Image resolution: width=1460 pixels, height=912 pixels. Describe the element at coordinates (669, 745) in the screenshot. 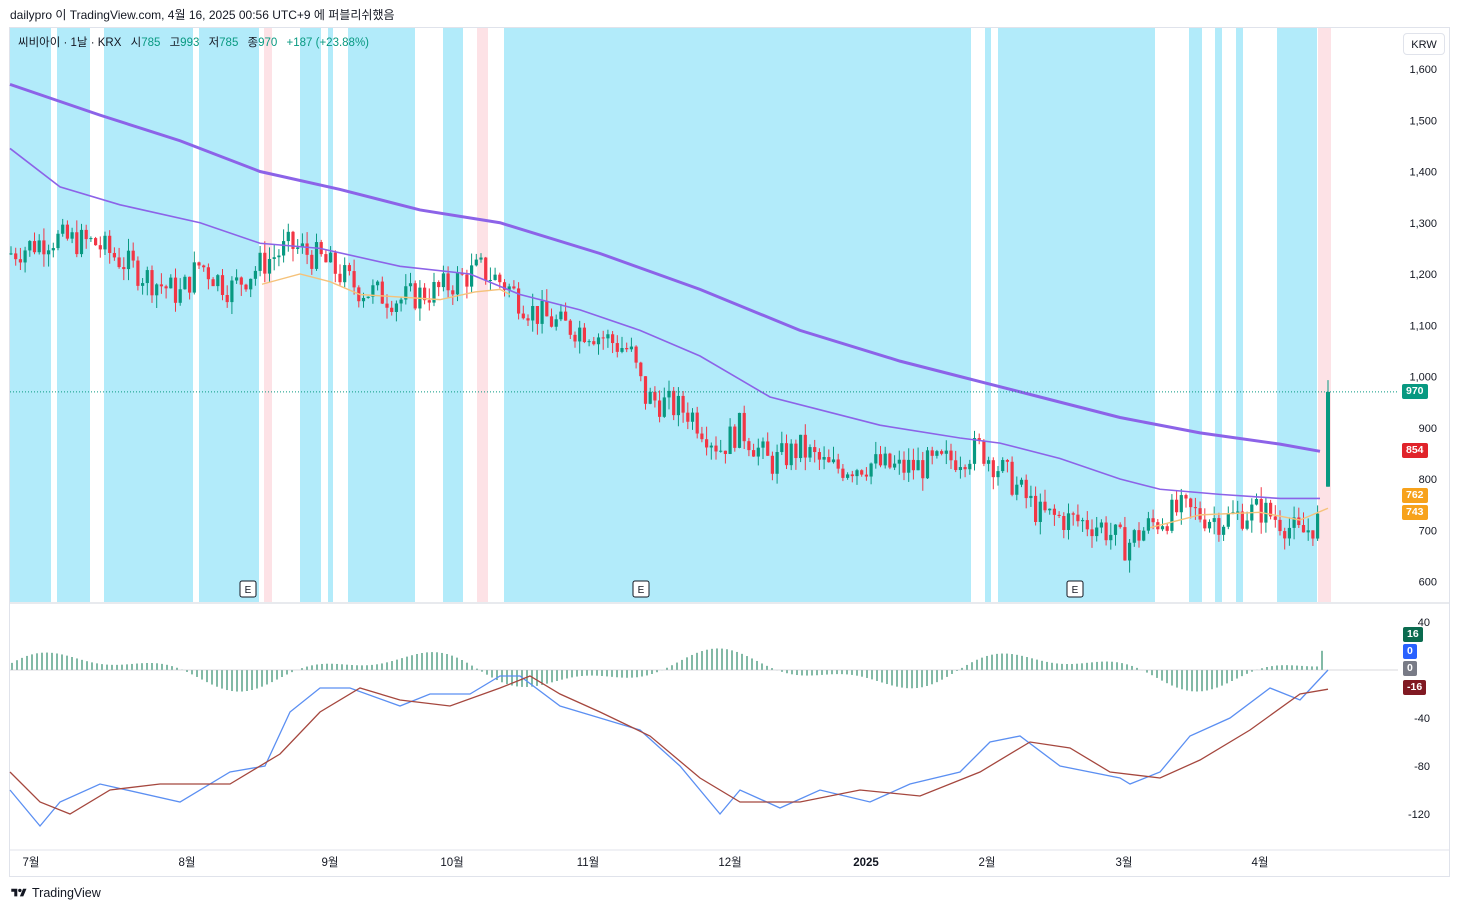

I see `oscillator-slow-line` at that location.